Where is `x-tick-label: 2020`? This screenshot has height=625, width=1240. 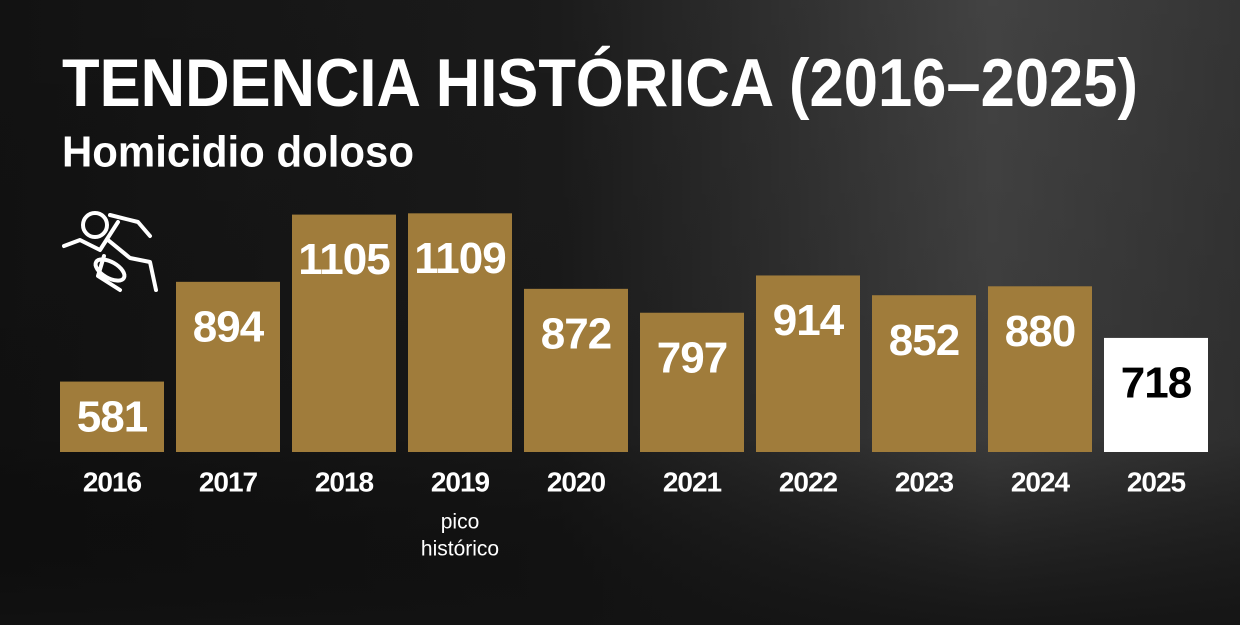
x-tick-label: 2020 is located at coordinates (576, 481).